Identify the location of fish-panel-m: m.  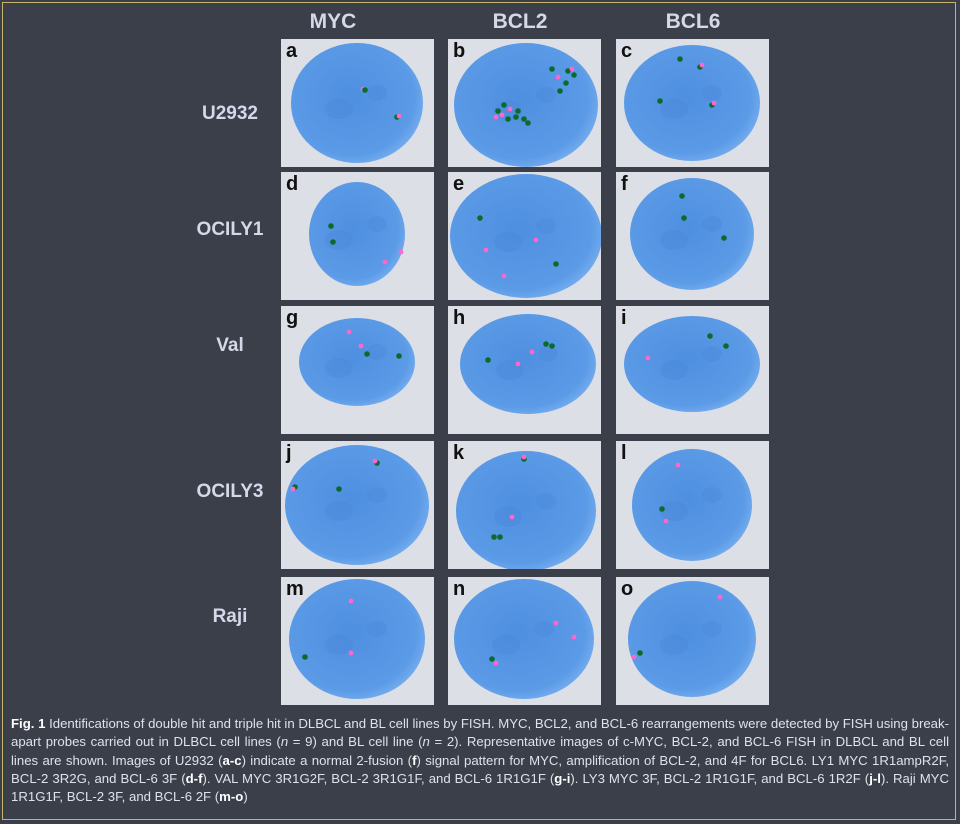
(357, 641).